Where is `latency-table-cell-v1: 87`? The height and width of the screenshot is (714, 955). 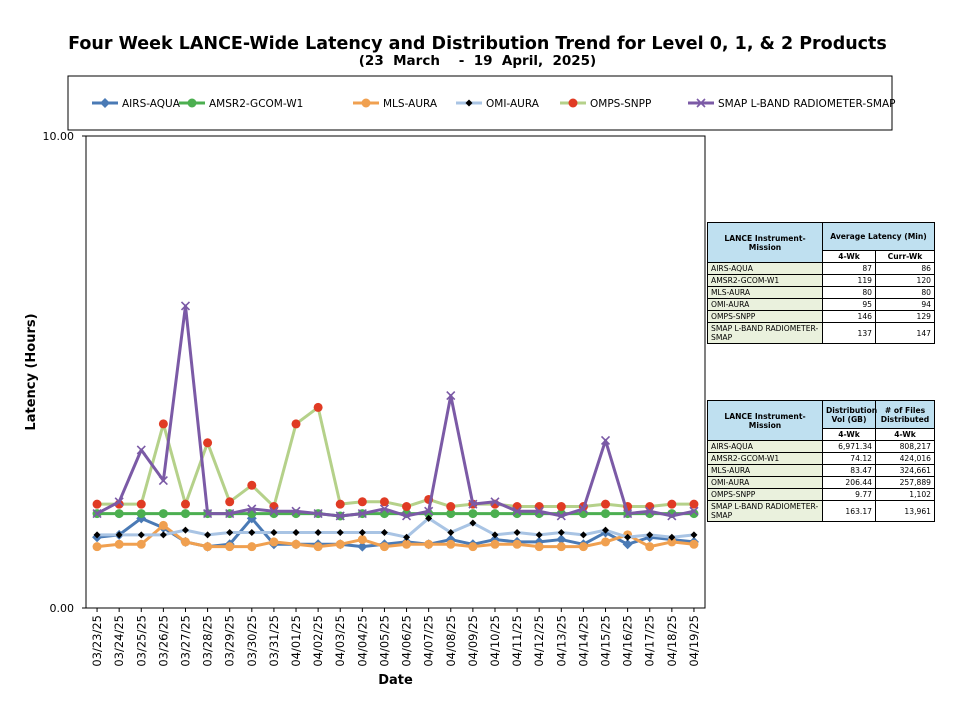
latency-table-cell-v1: 87 is located at coordinates (849, 268).